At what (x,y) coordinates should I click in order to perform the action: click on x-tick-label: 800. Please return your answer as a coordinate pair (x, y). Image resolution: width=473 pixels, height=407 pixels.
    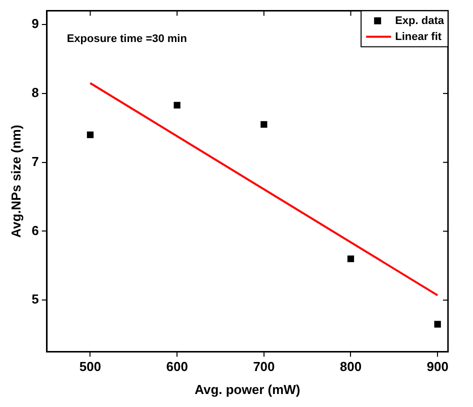
    Looking at the image, I should click on (351, 366).